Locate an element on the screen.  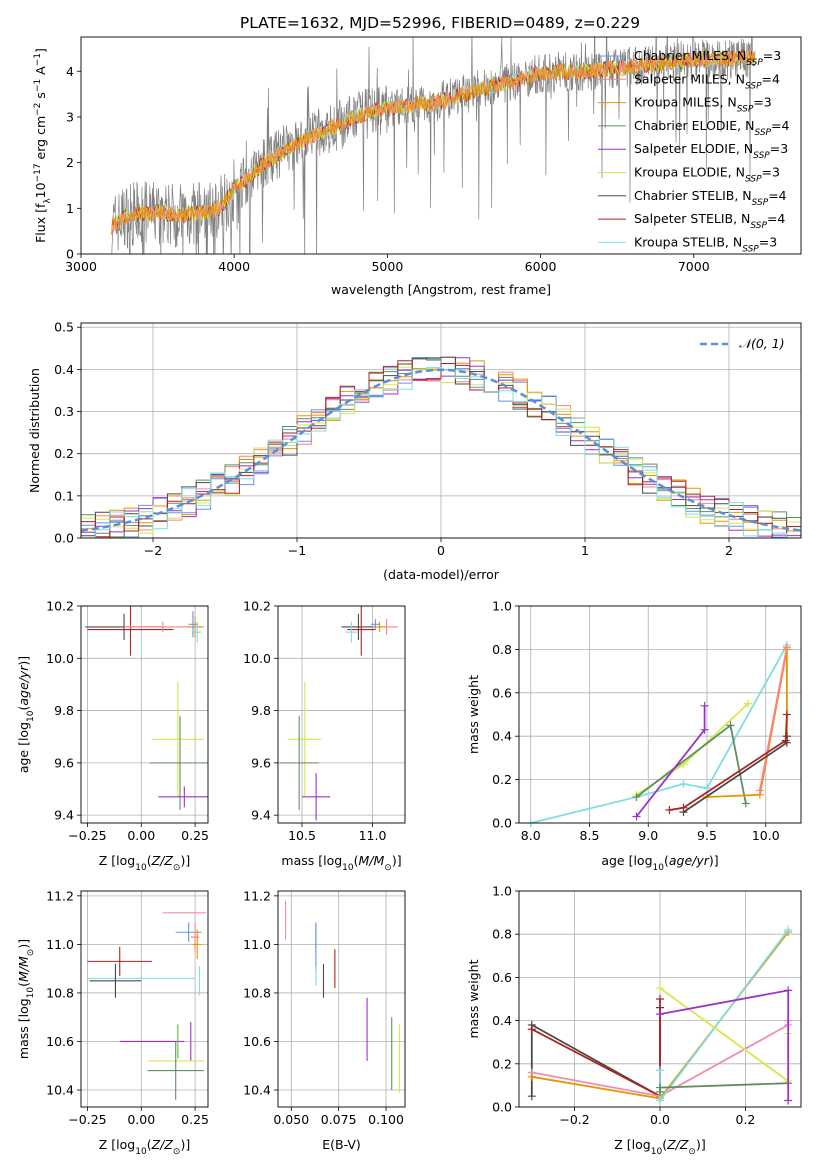
legend-entry: Kroupa ELODIE, NSSP=3 is located at coordinates (689, 175).